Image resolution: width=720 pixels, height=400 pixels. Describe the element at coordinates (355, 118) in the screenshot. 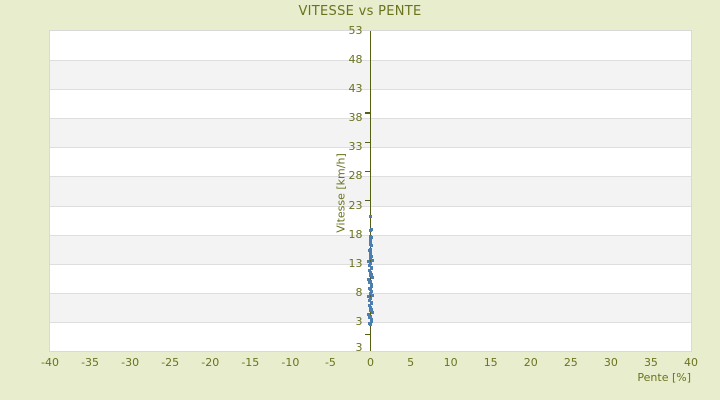

I see `y-tick-label: 38` at that location.